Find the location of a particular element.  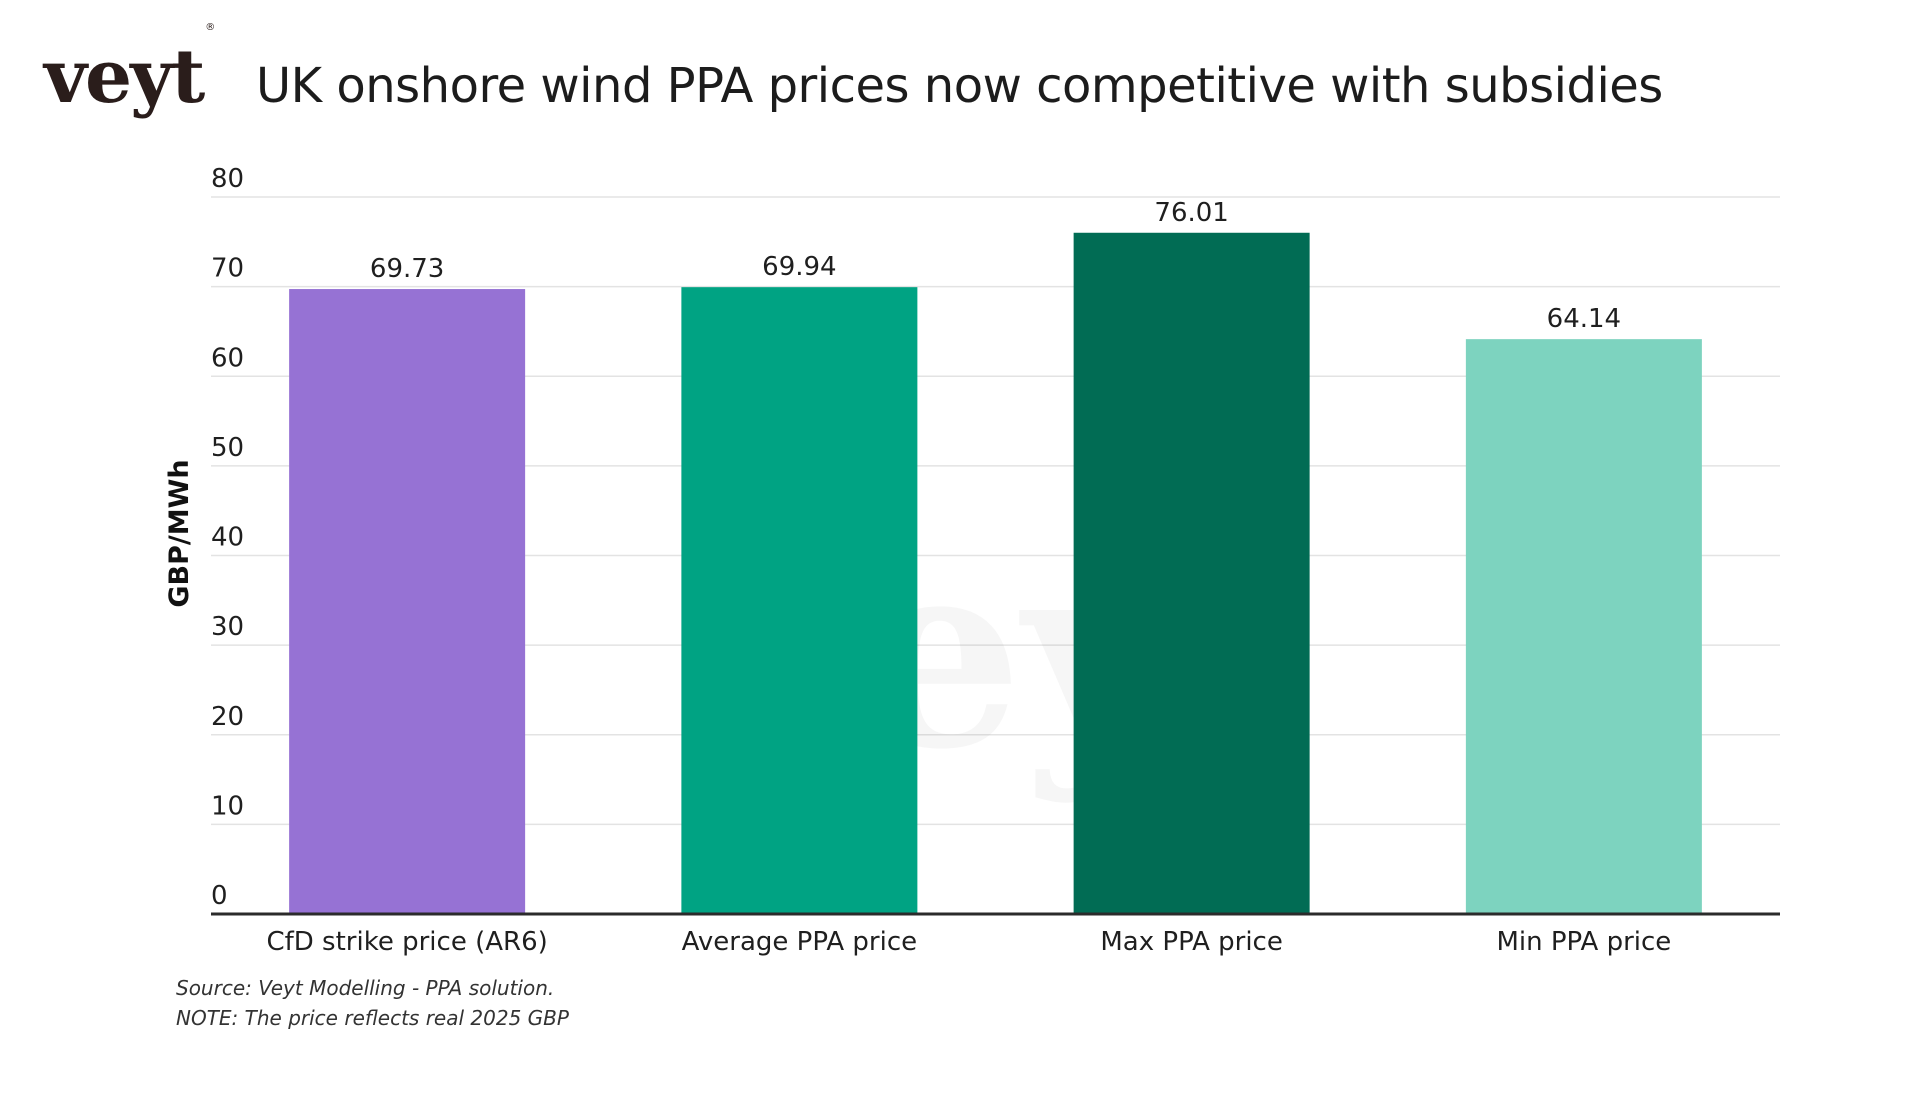

bar-value-label: 64.14 is located at coordinates (1584, 319).